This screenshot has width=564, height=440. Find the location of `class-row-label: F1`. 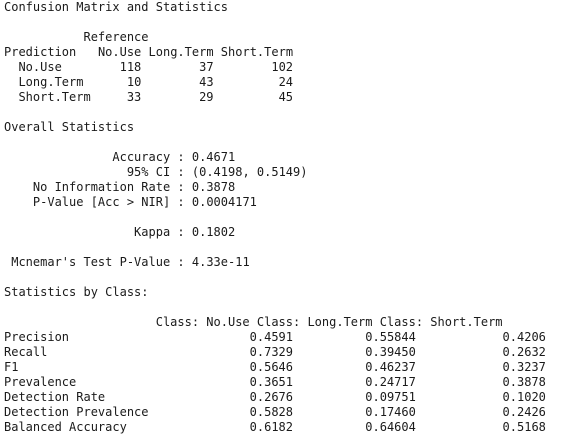

class-row-label: F1 is located at coordinates (11, 367).